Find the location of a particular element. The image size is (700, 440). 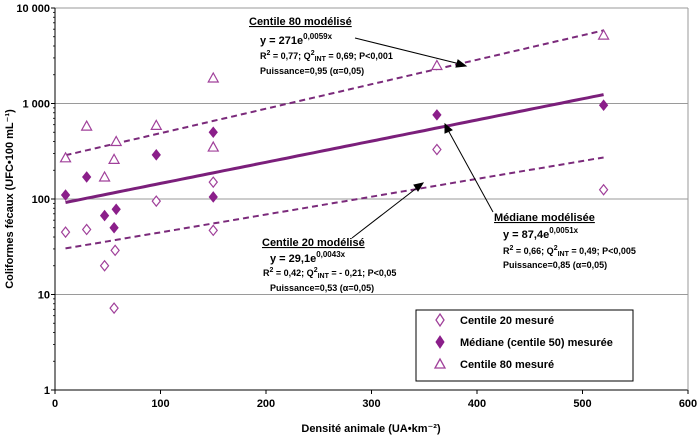

annotation-med-equation: y = 87,4e0,0051x is located at coordinates (541, 233).